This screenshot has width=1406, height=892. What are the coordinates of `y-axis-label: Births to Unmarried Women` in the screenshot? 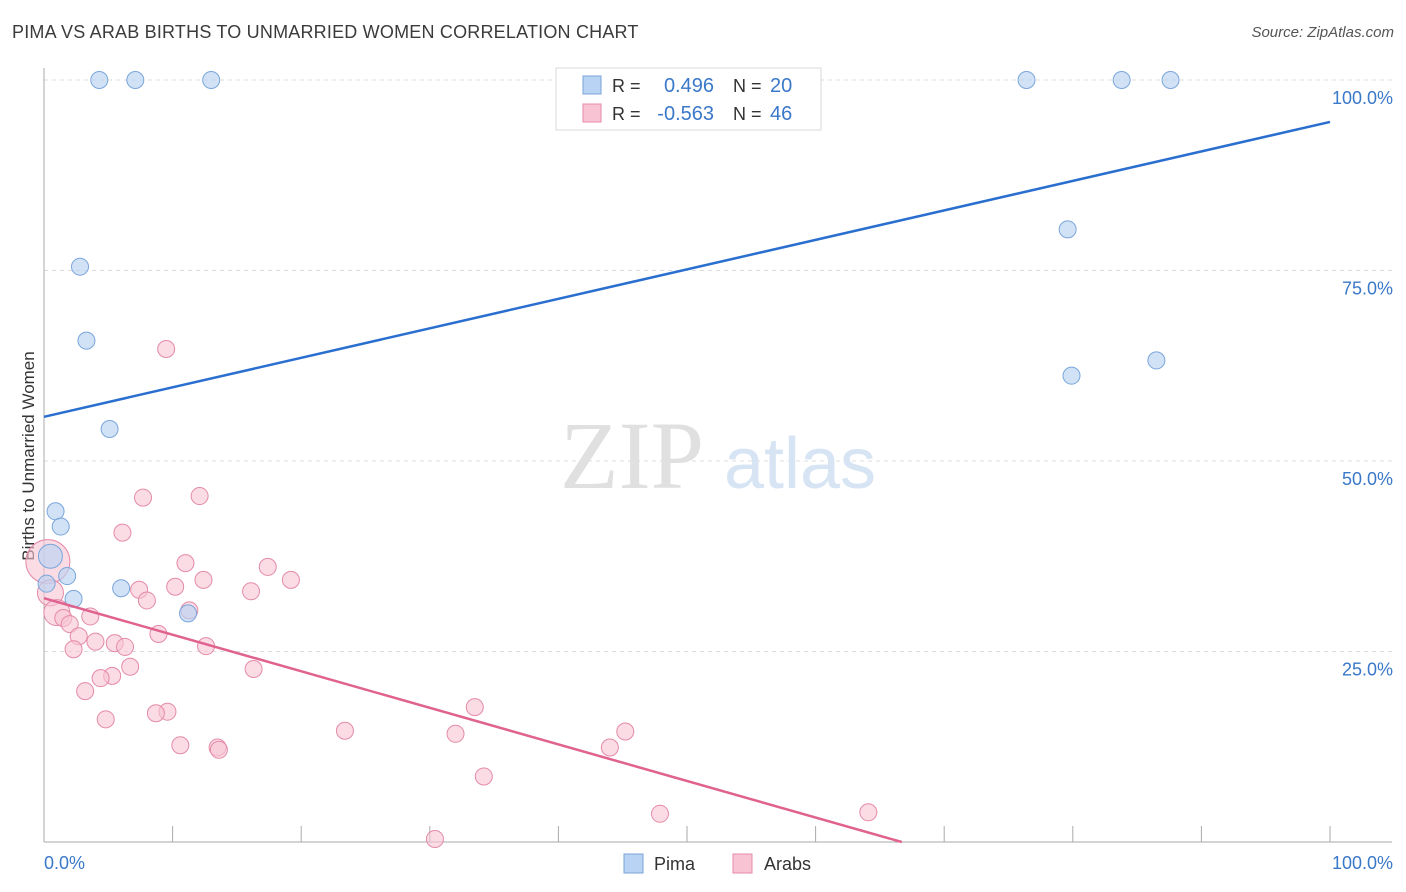 It's located at (28, 455).